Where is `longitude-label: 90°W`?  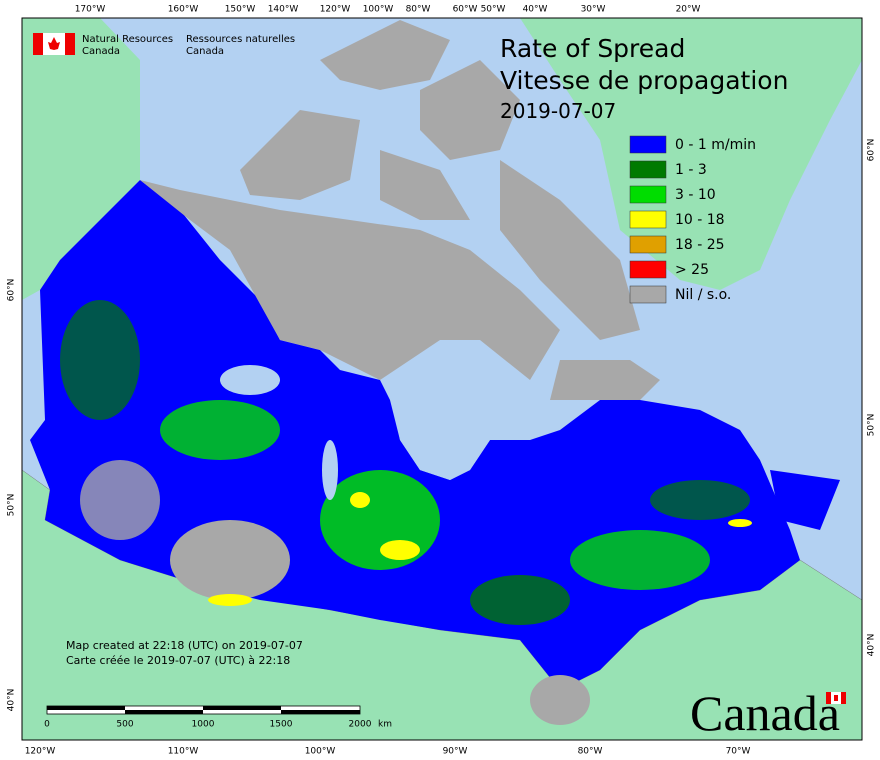
longitude-label: 90°W is located at coordinates (455, 752).